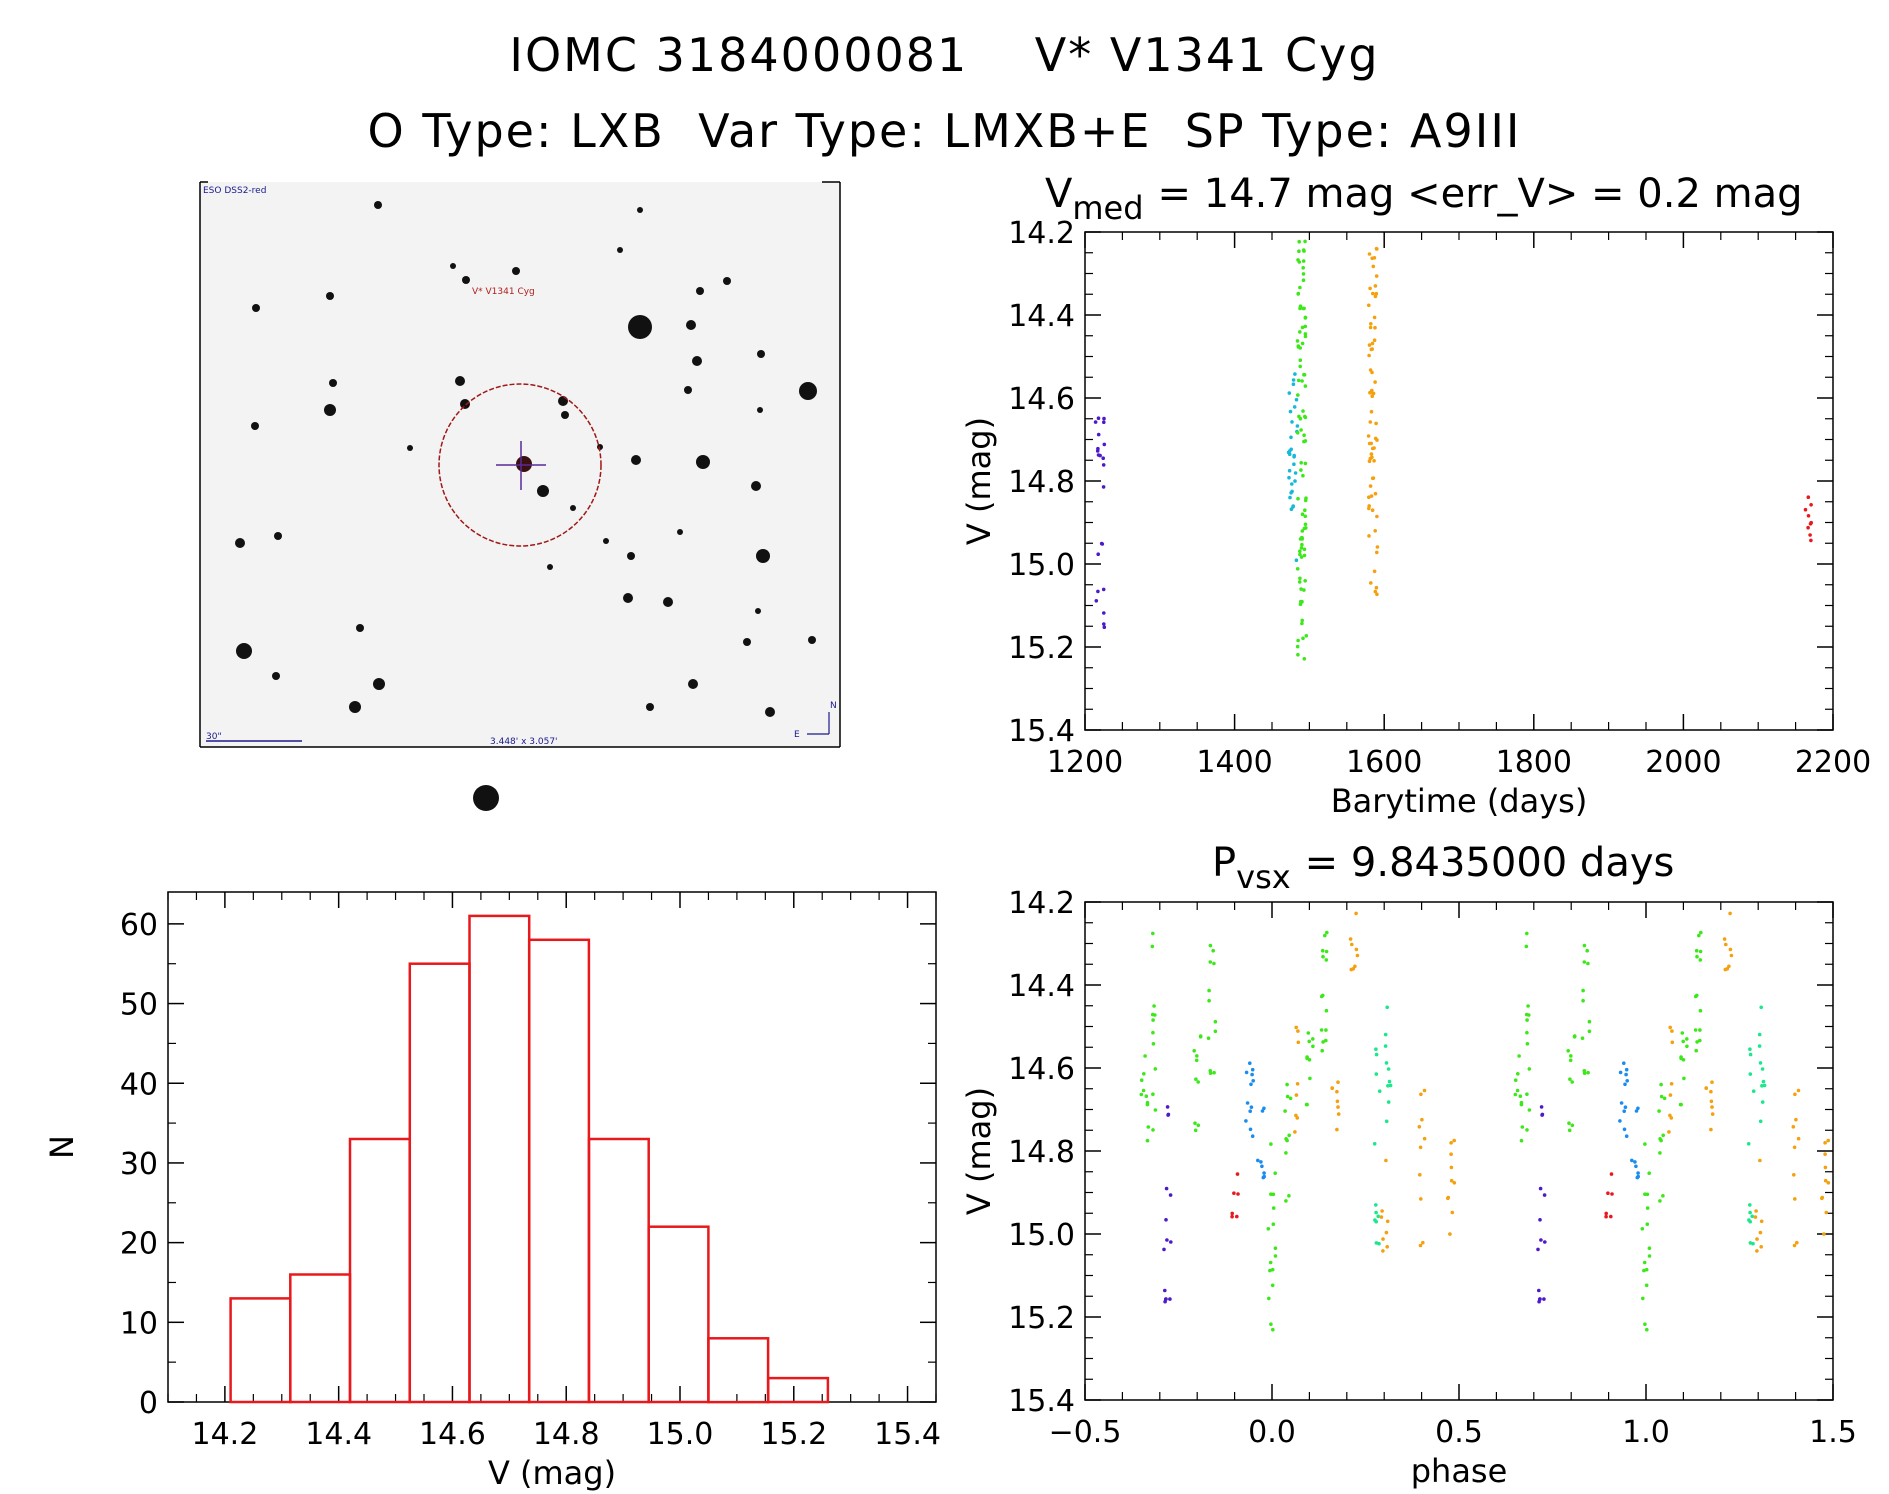  What do you see at coordinates (1085, 1432) in the screenshot?
I see `phased-x-tick-label: −0.5` at bounding box center [1085, 1432].